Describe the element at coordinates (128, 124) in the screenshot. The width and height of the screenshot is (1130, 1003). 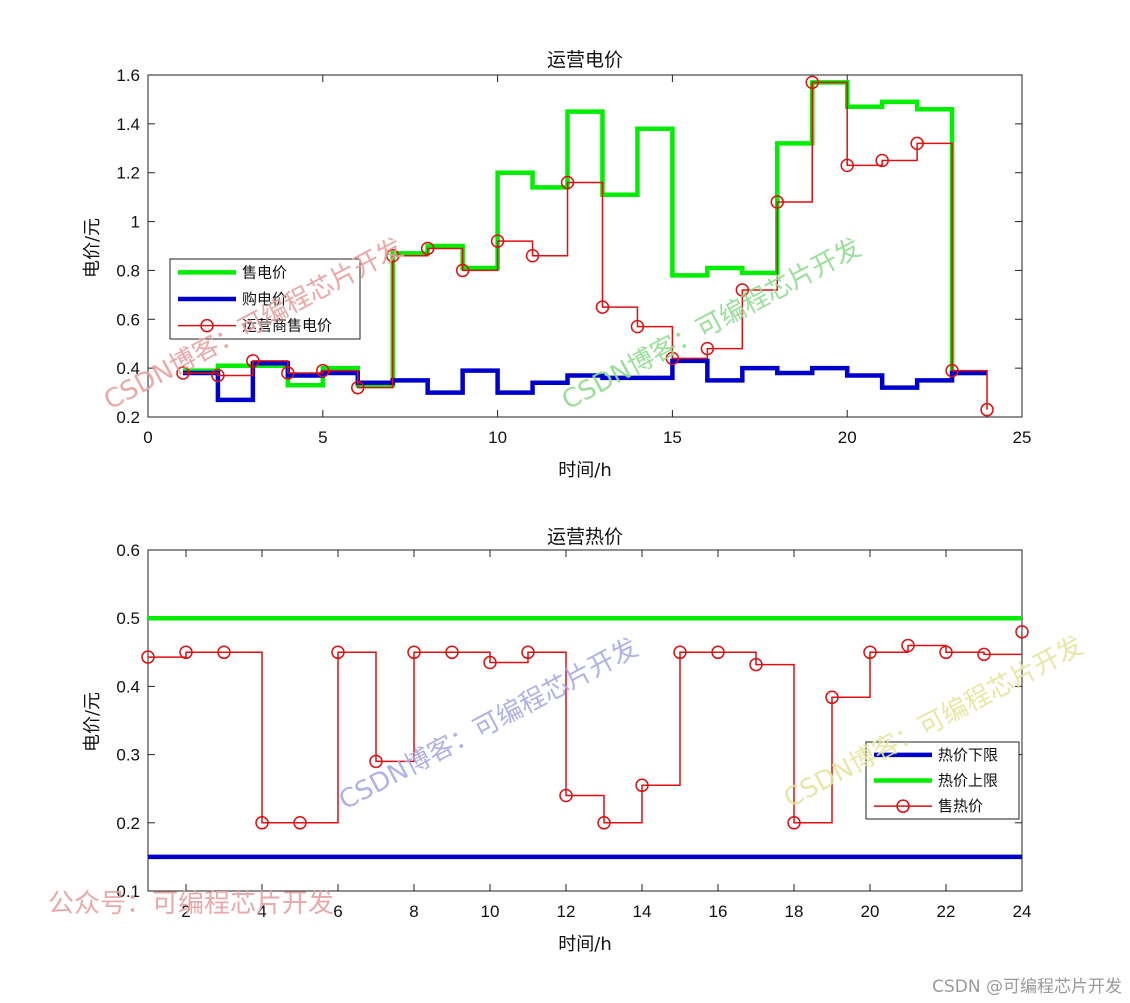
I see `y-tick-label: 1.4` at that location.